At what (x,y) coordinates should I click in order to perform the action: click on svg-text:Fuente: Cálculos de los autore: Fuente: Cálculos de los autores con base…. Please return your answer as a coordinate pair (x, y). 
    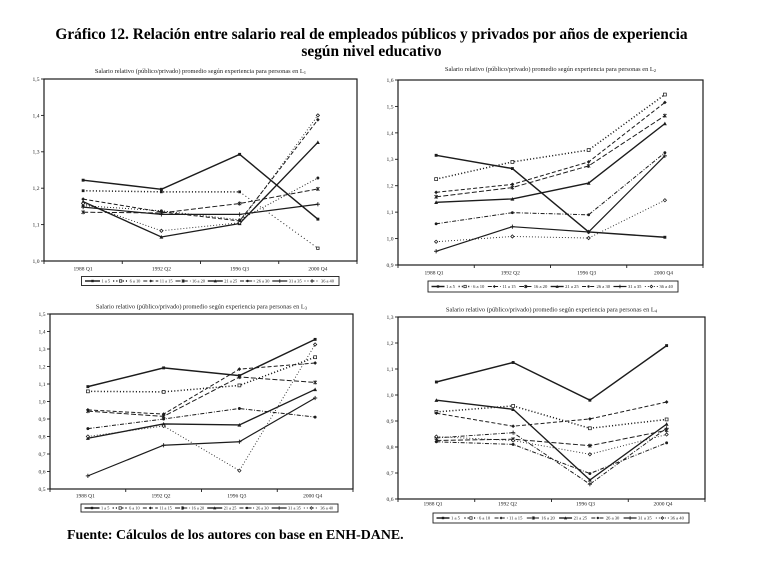
    Looking at the image, I should click on (235, 535).